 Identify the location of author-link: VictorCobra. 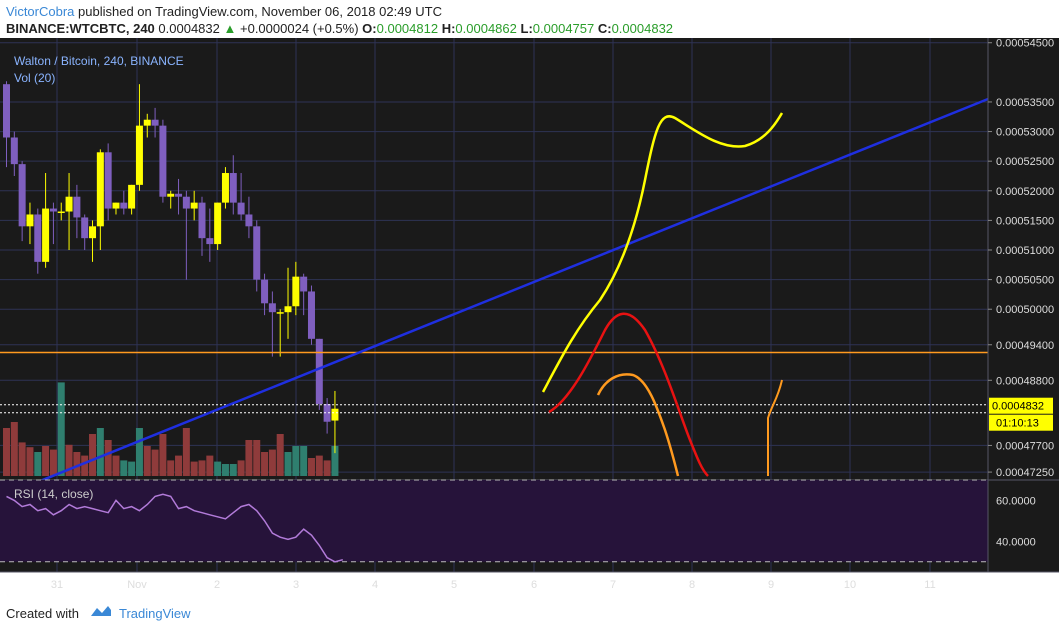
(40, 11).